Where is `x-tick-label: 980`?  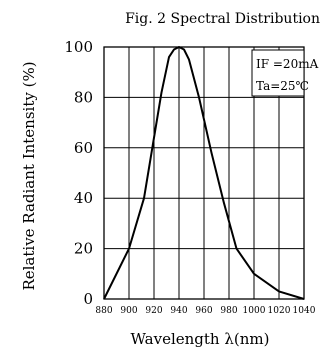
x-tick-label: 980 is located at coordinates (228, 311).